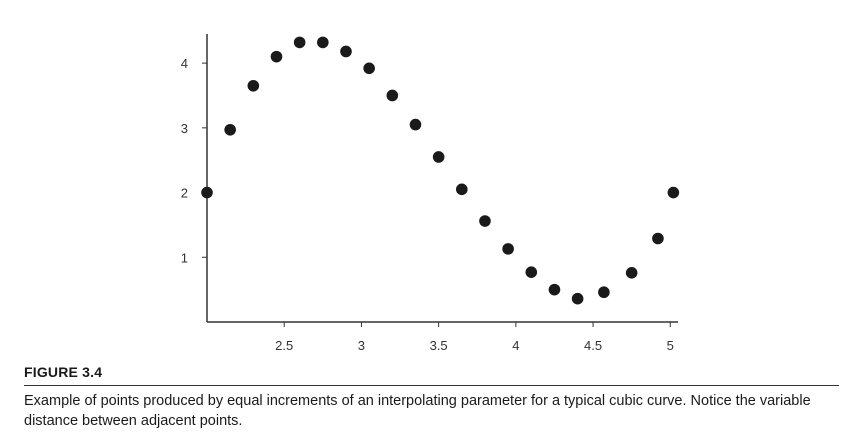  I want to click on y-tick-label: 4, so click(184, 63).